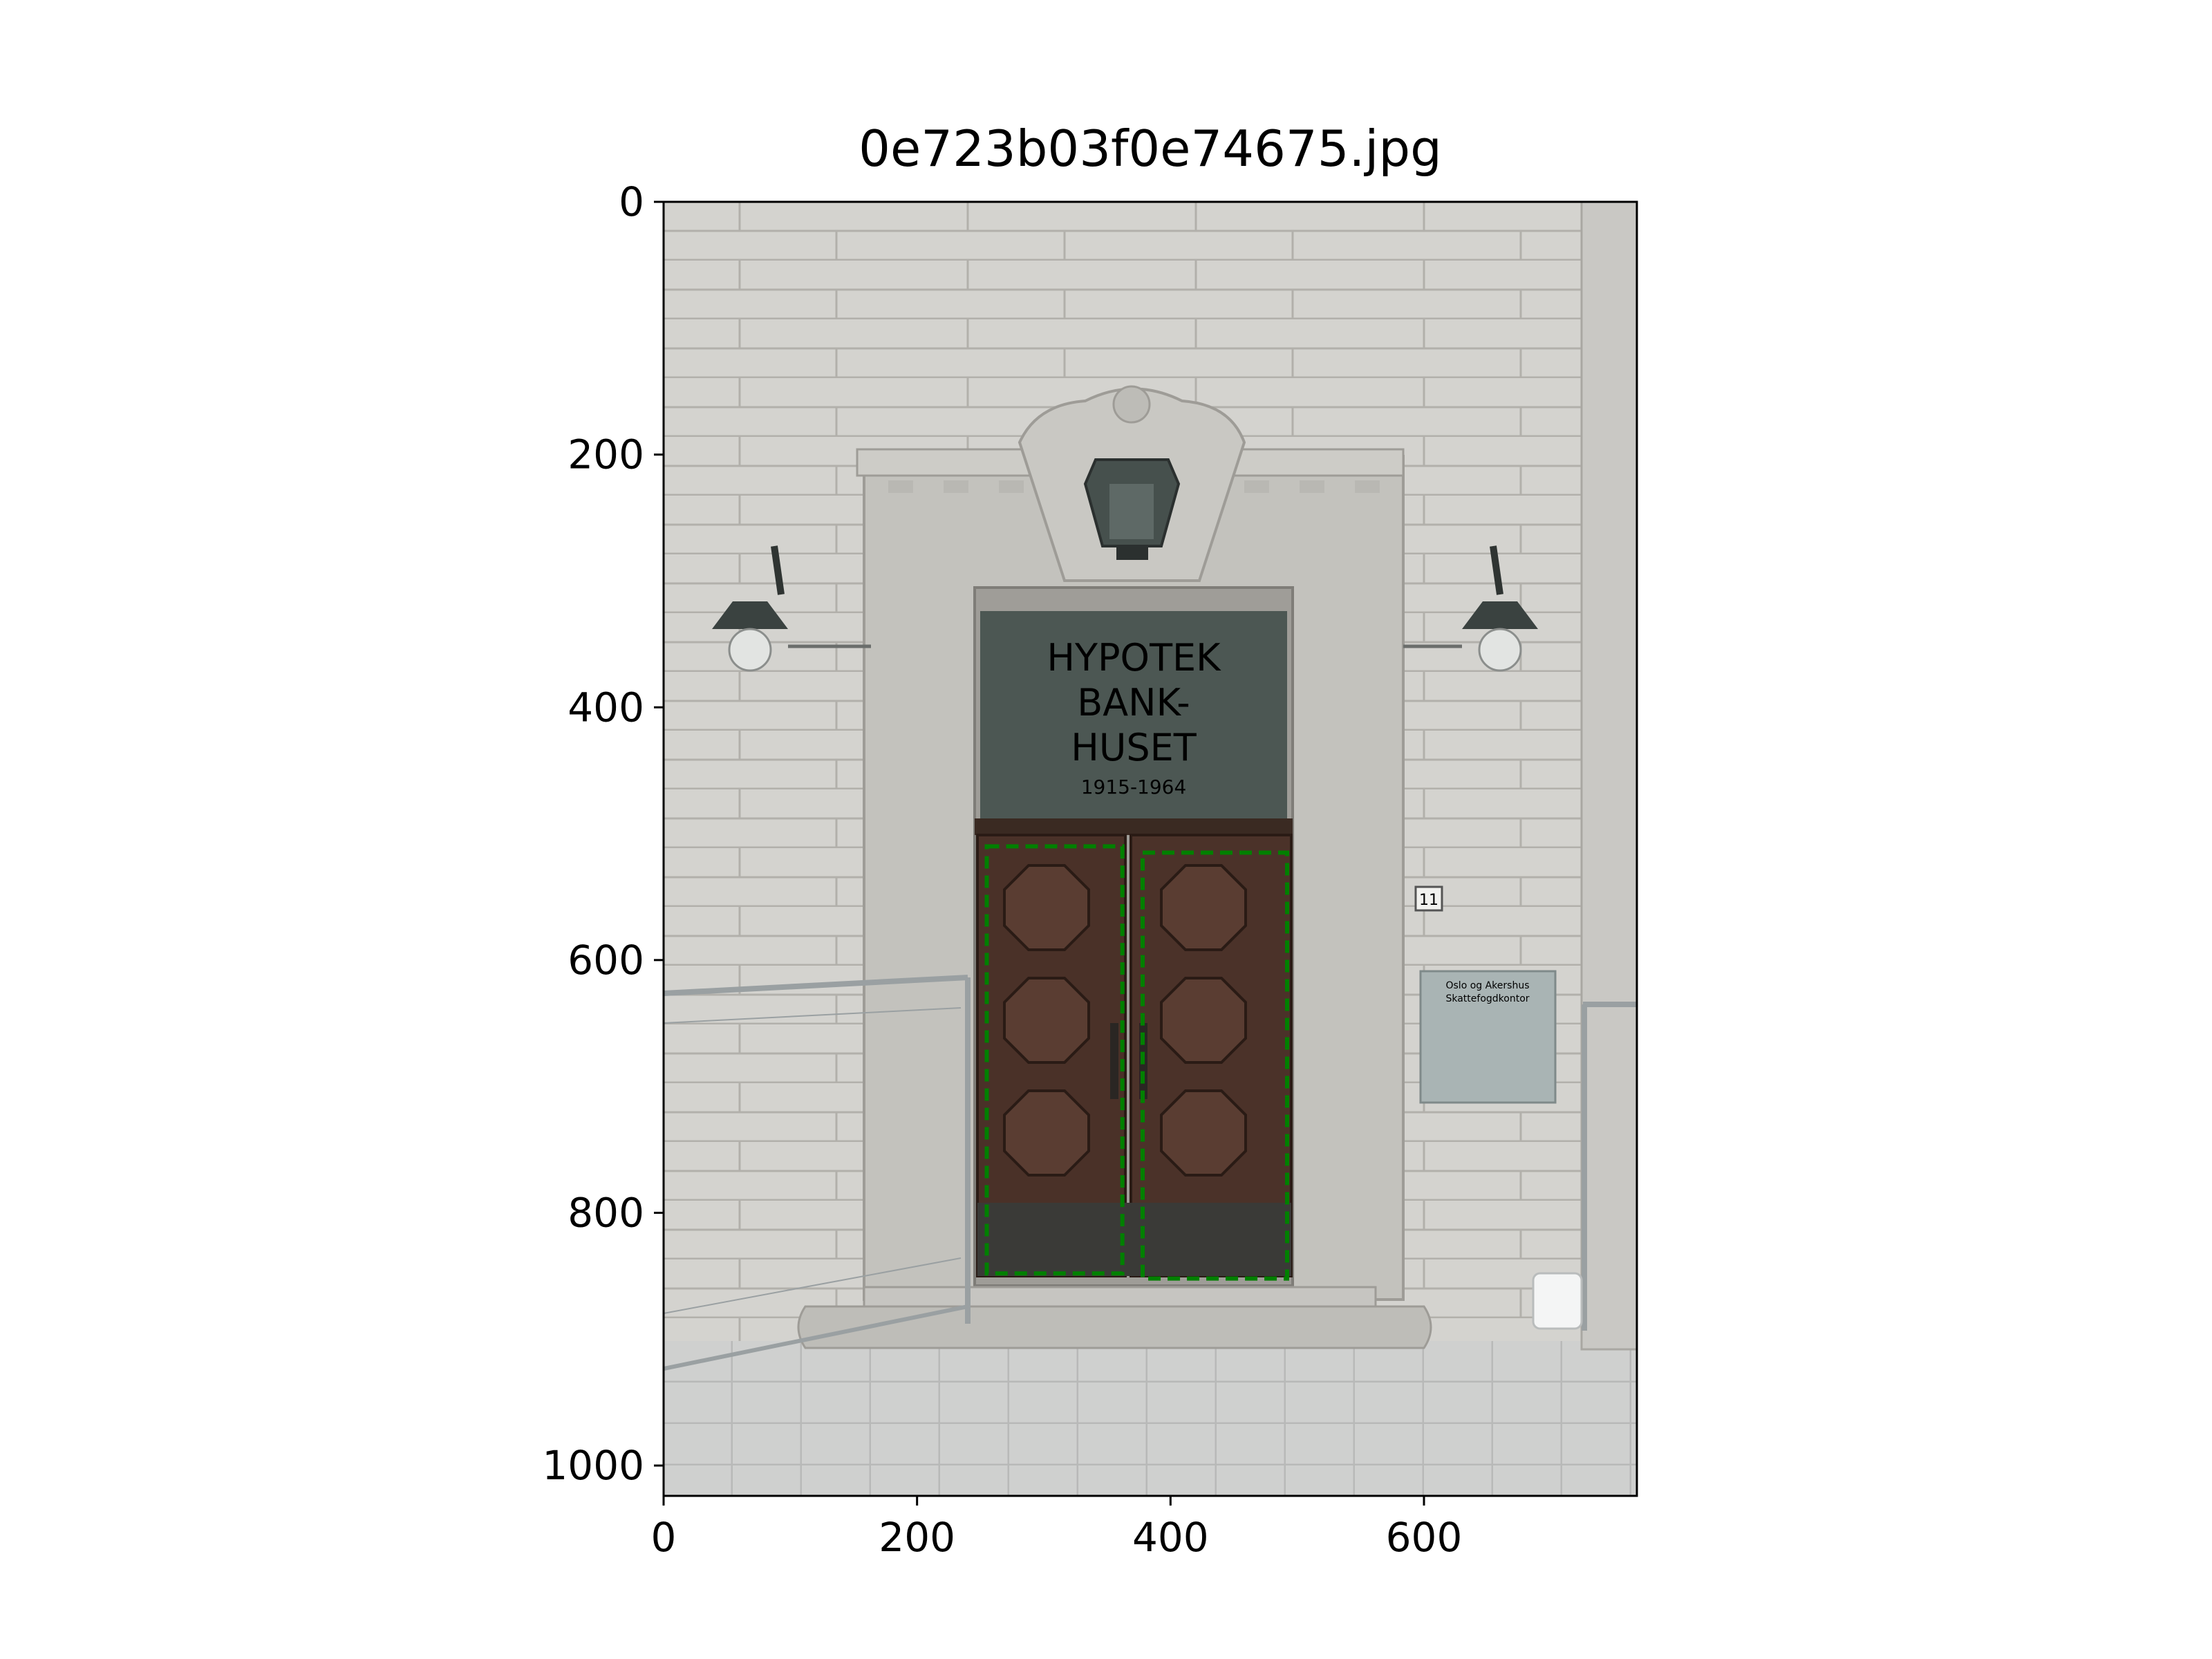 This screenshot has width=2212, height=1659. I want to click on y-tick-label: 200, so click(606, 454).